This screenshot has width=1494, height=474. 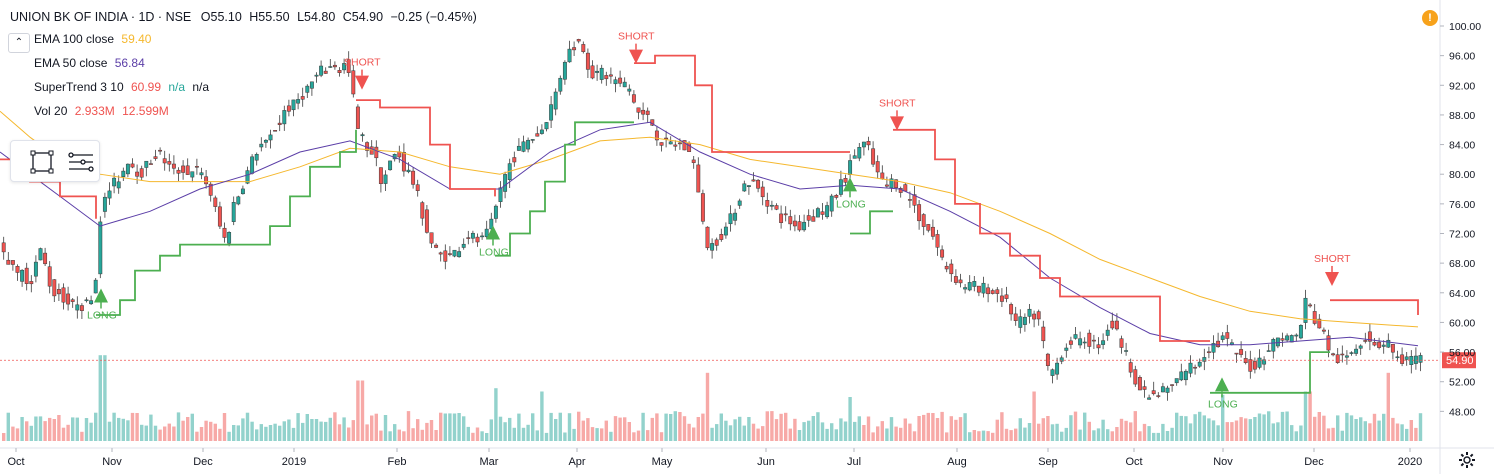 What do you see at coordinates (1133, 462) in the screenshot?
I see `x-tick-label: Oct` at bounding box center [1133, 462].